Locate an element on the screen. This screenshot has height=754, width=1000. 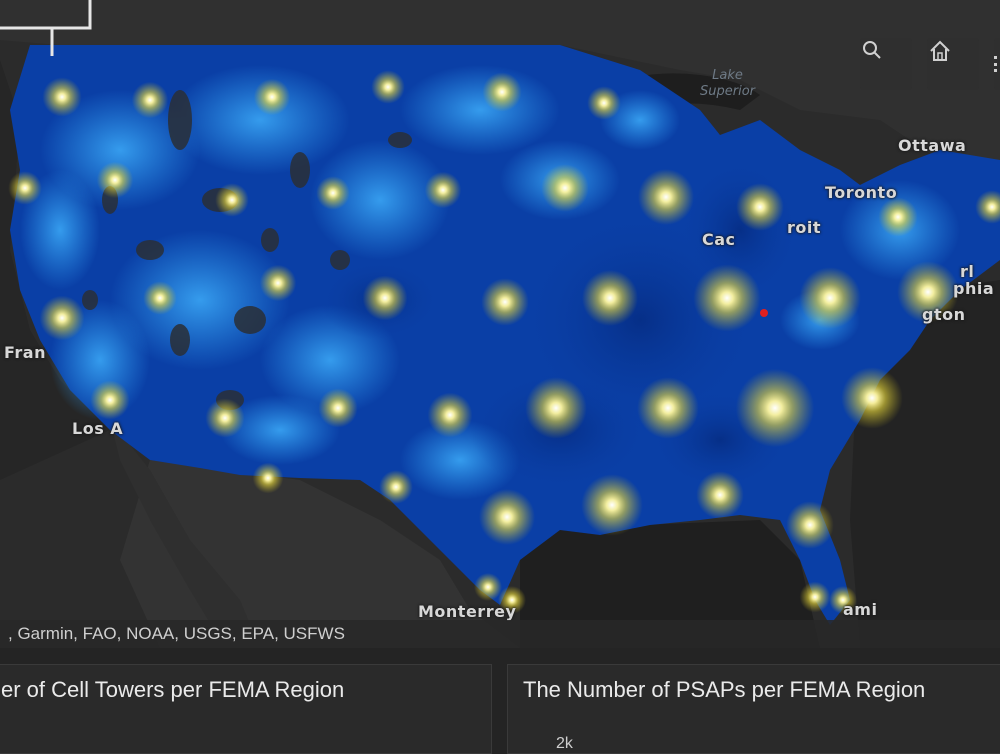
lake-superior-label: Lake Superior is located at coordinates (727, 83).